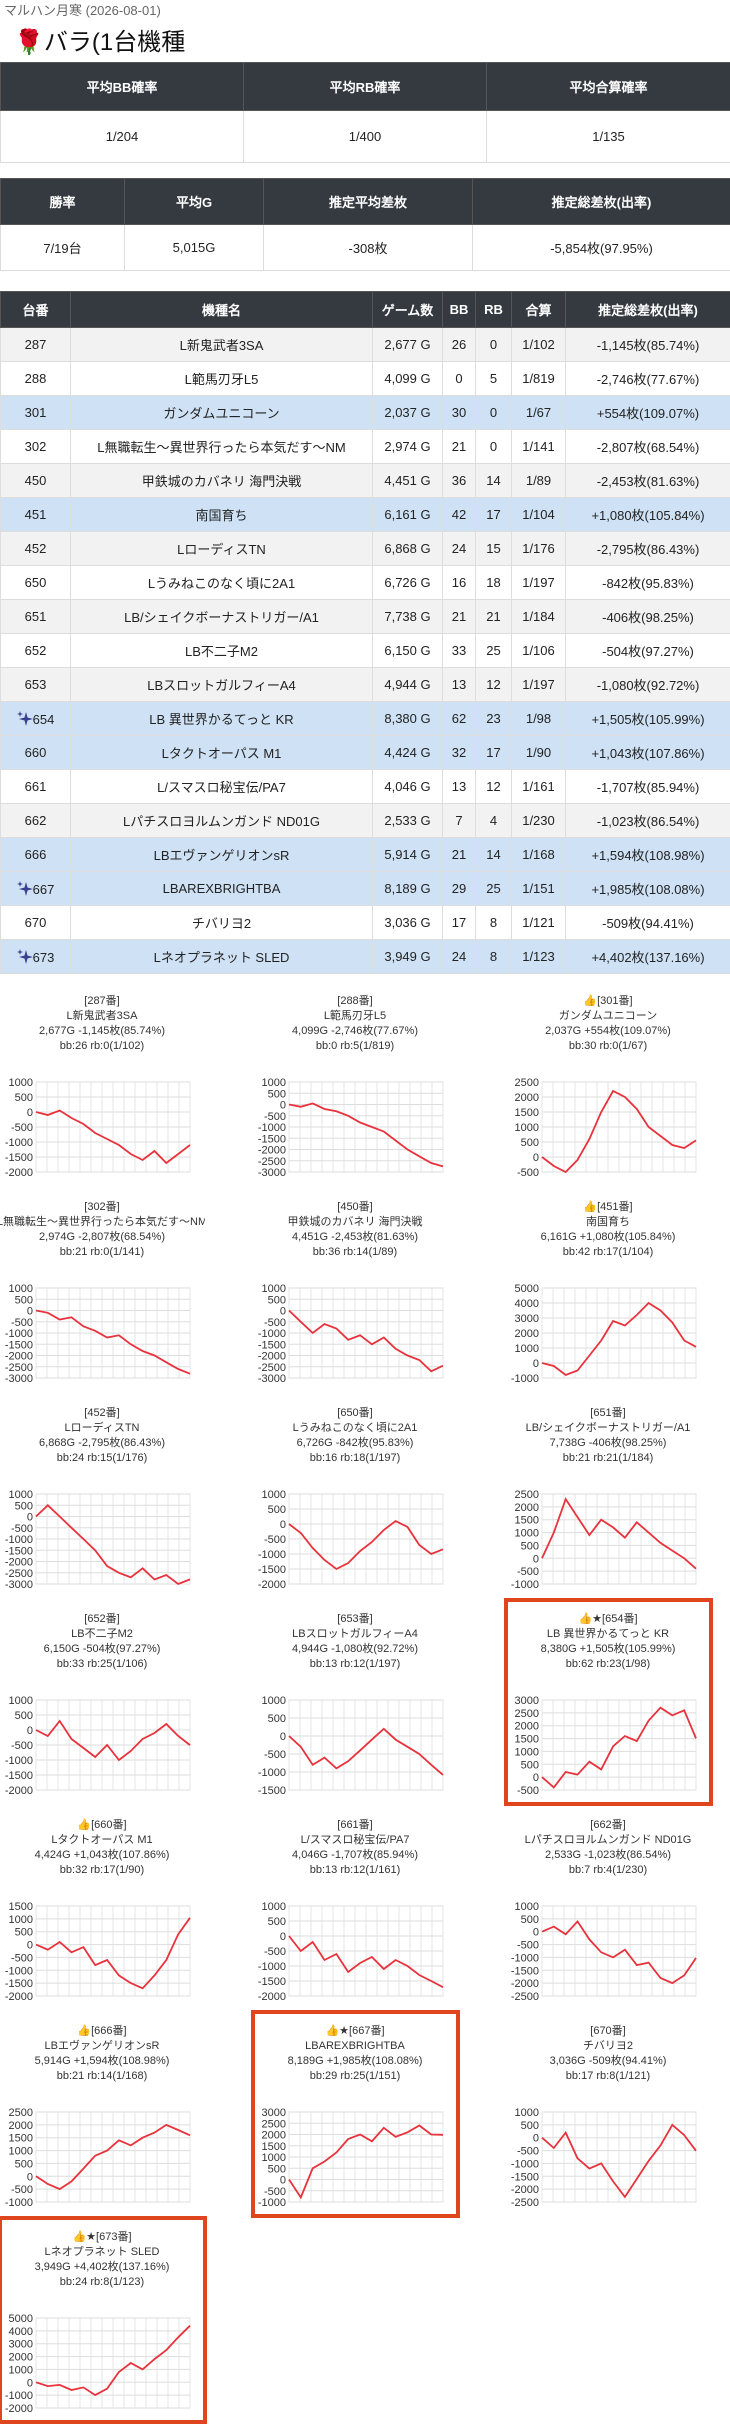  What do you see at coordinates (493, 956) in the screenshot?
I see `cell-text: 8` at bounding box center [493, 956].